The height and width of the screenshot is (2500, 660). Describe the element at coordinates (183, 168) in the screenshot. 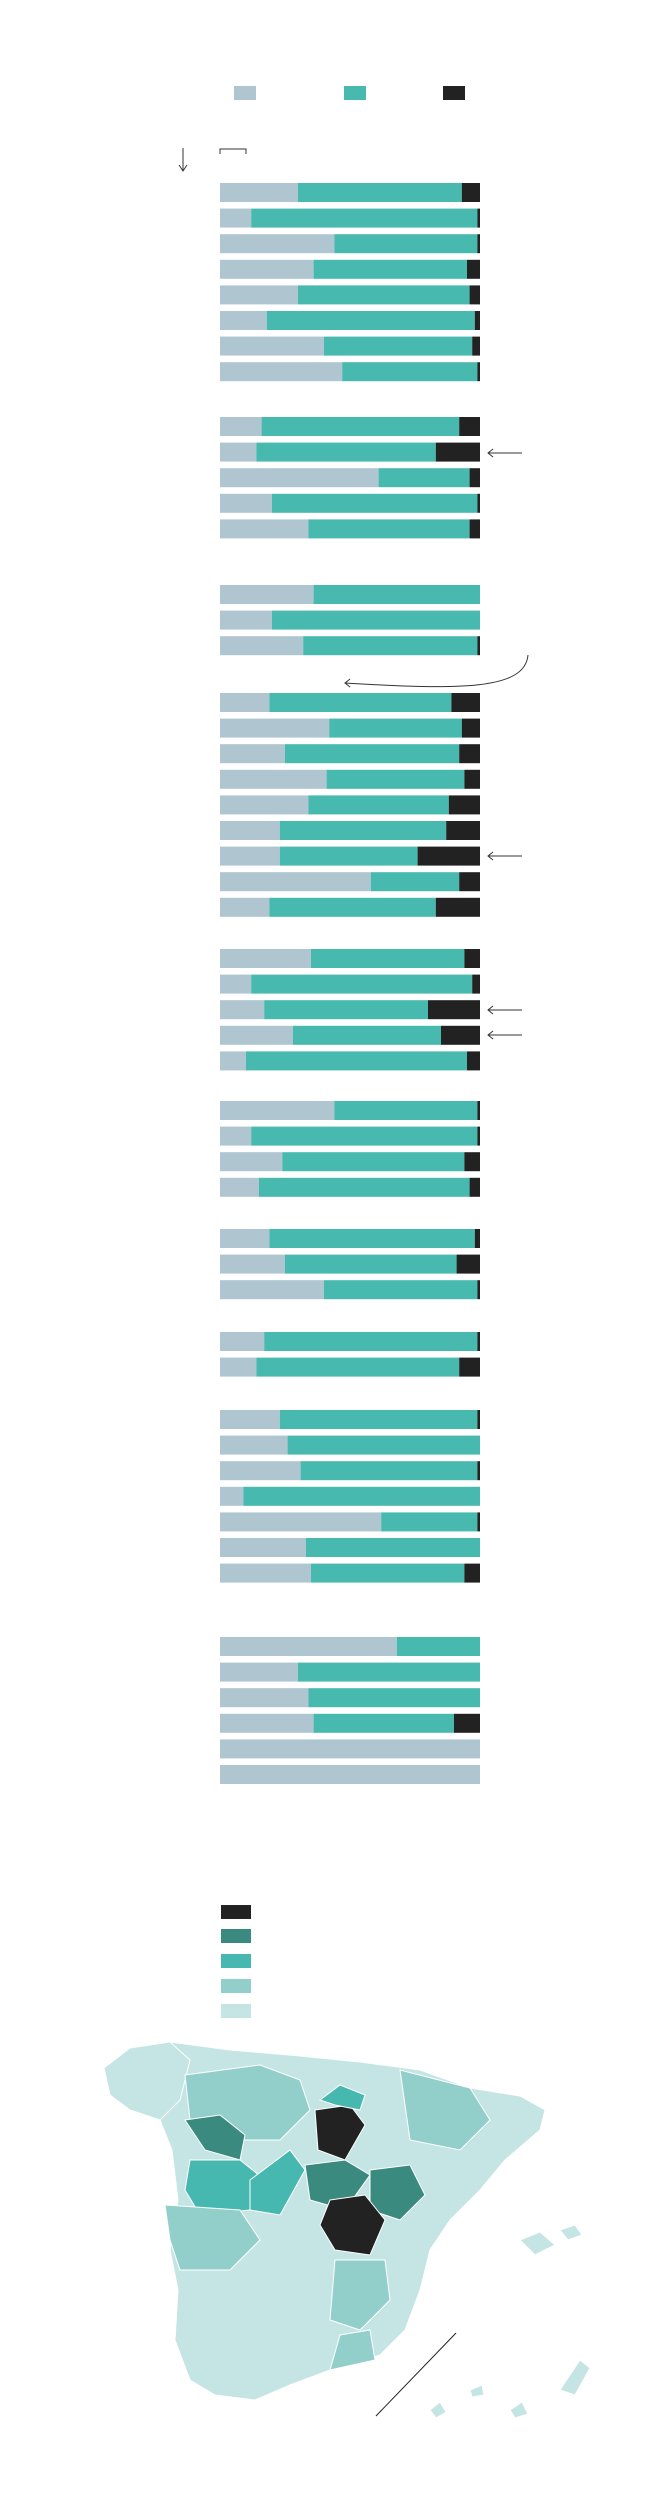

I see `arrow-head` at that location.